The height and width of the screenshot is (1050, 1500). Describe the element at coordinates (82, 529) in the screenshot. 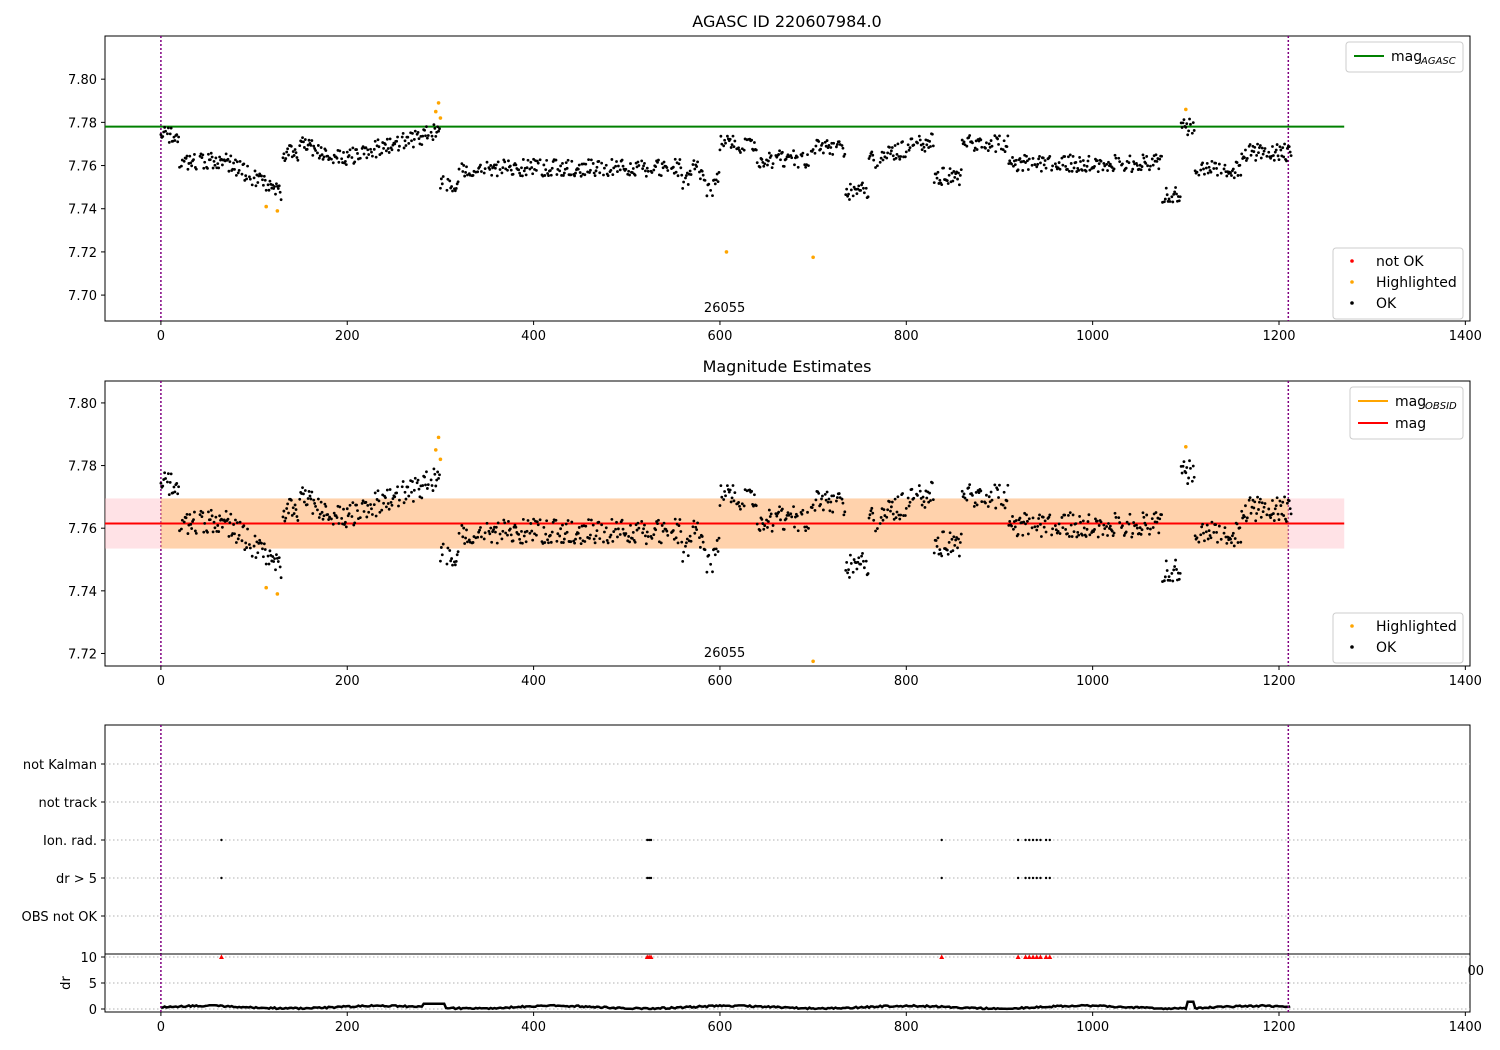

I see `y-tick-label: 7.76` at that location.